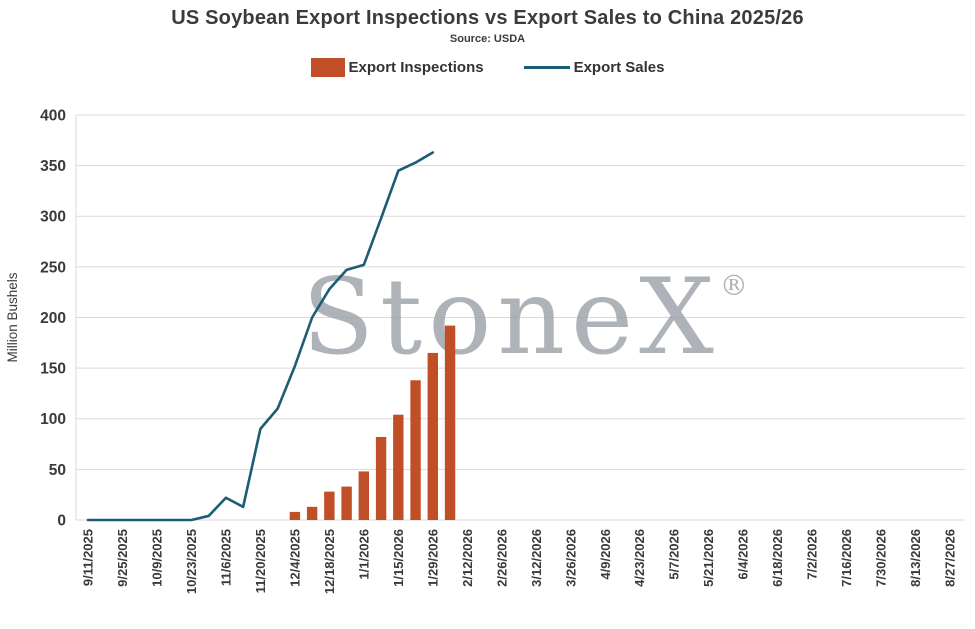 This screenshot has height=629, width=975. Describe the element at coordinates (61, 520) in the screenshot. I see `svg-text: 0` at that location.